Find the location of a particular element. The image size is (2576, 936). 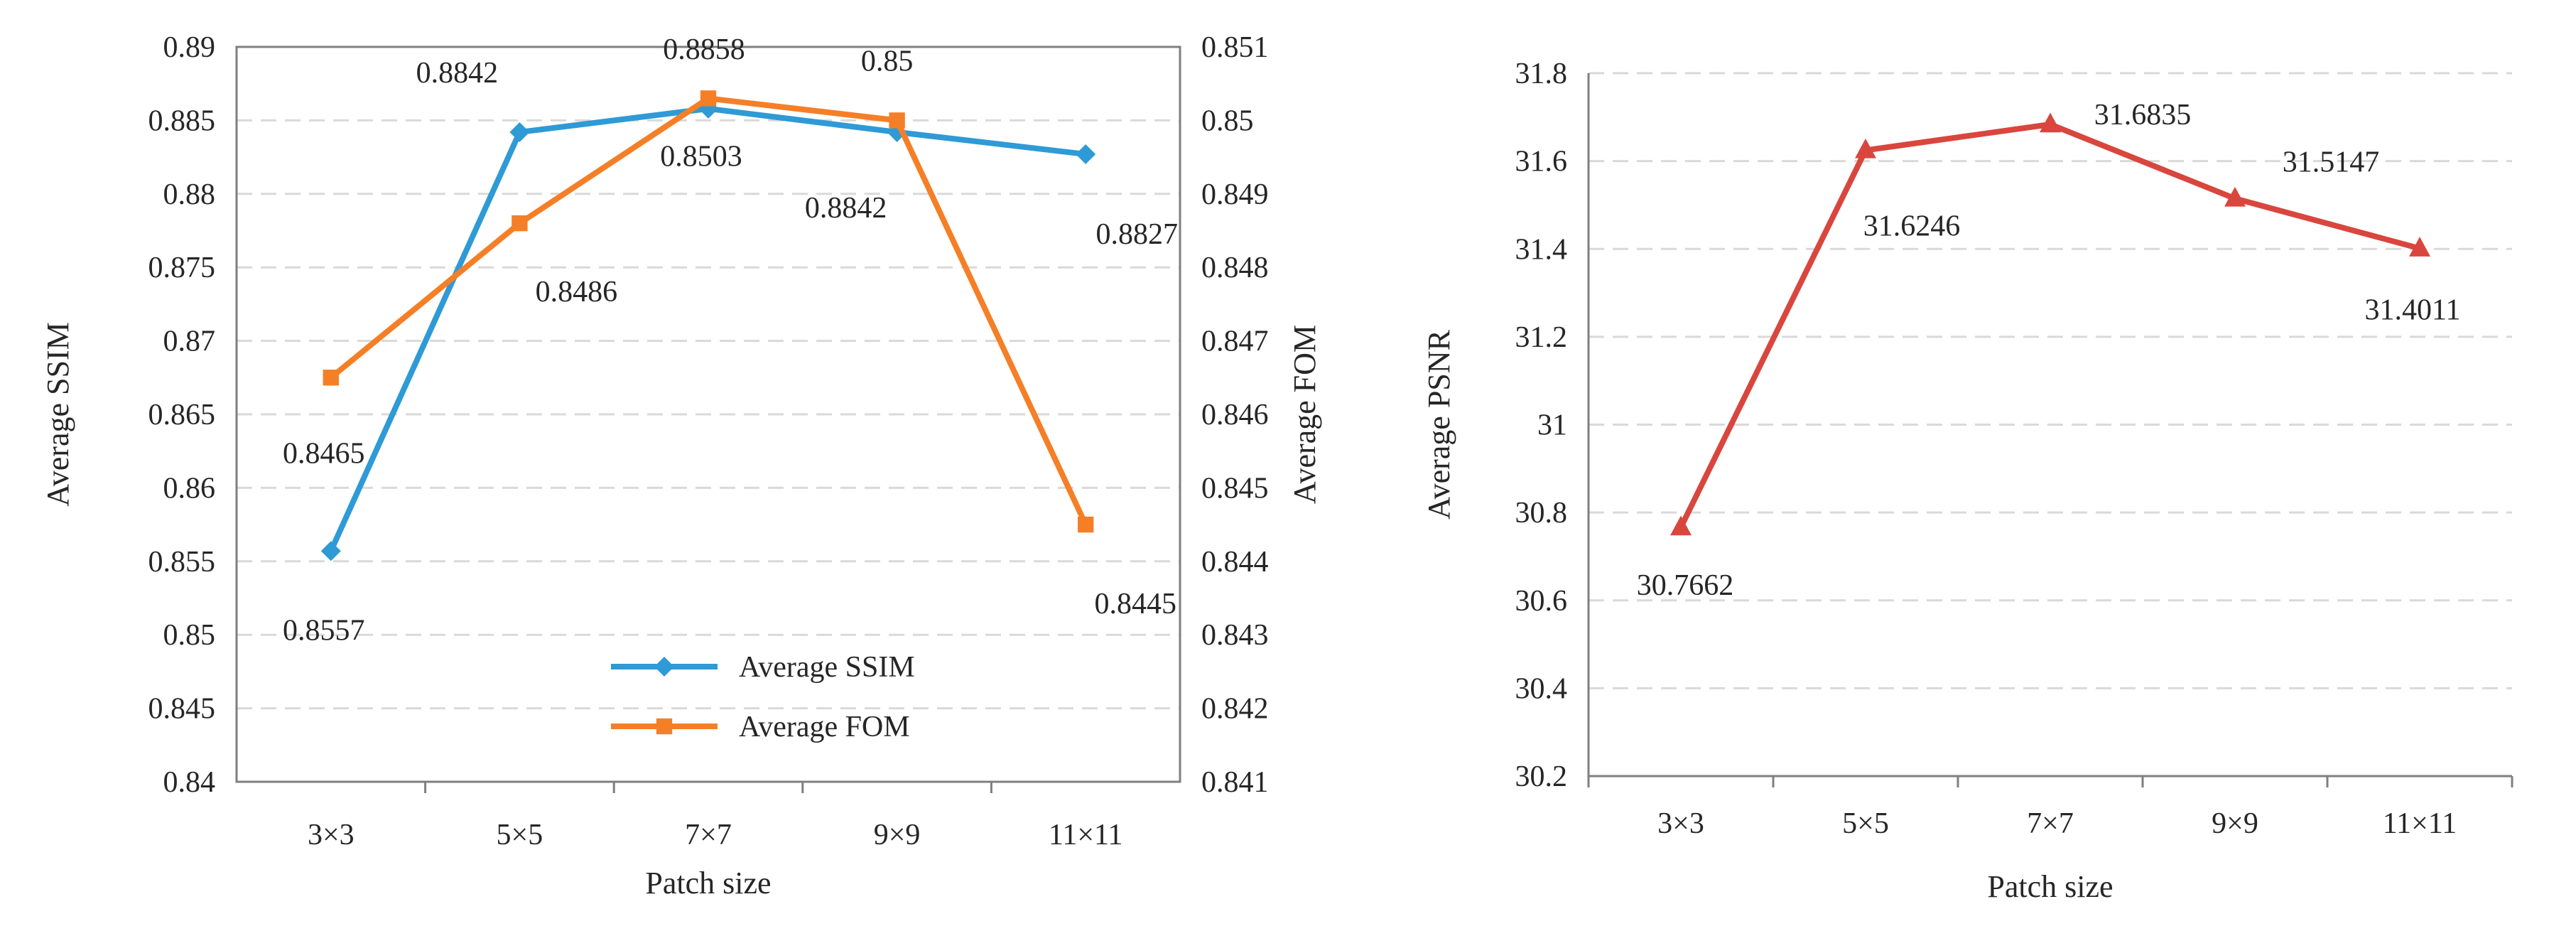

data-label: 31.5147 is located at coordinates (2331, 162).